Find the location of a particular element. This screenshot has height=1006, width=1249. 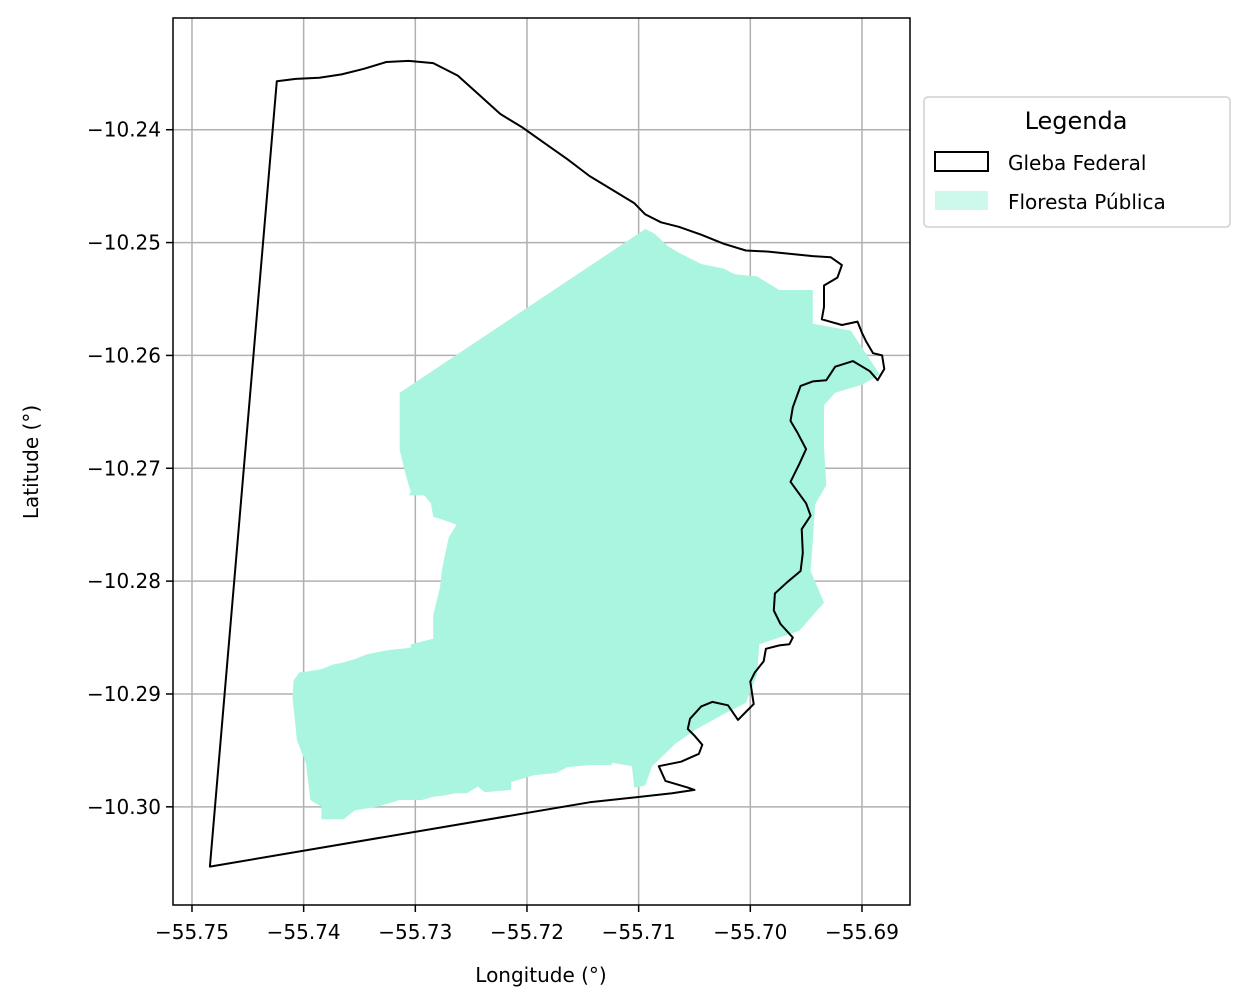

x-axis-label: Longitude (°) is located at coordinates (540, 975).